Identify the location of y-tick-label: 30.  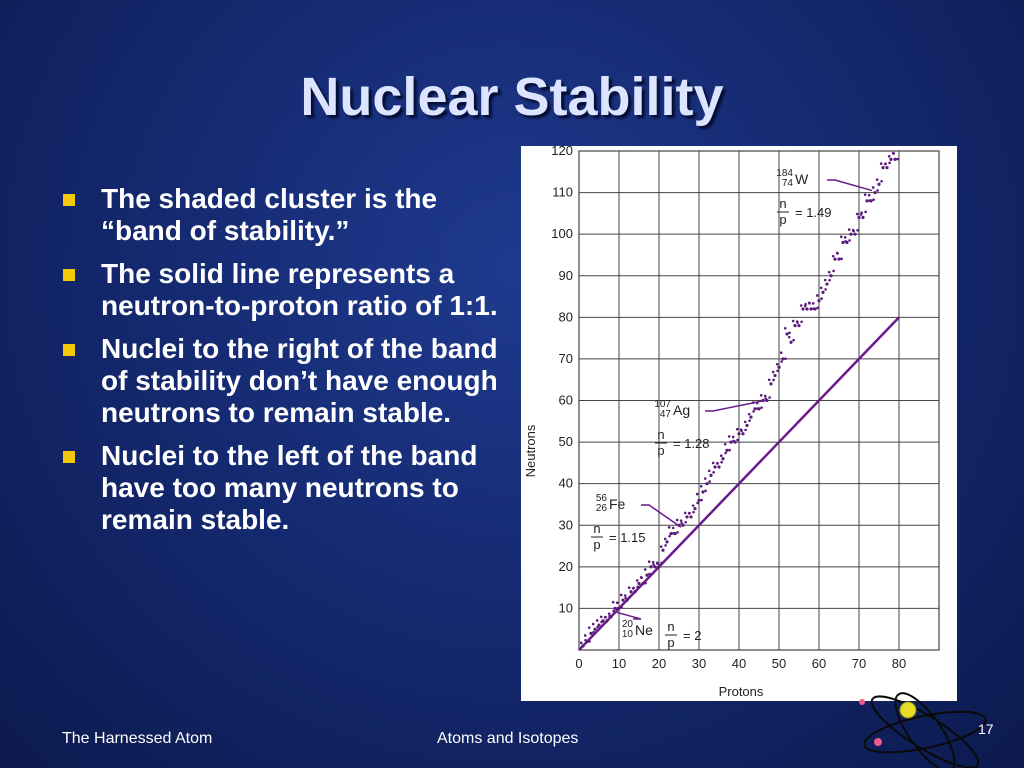
(566, 524).